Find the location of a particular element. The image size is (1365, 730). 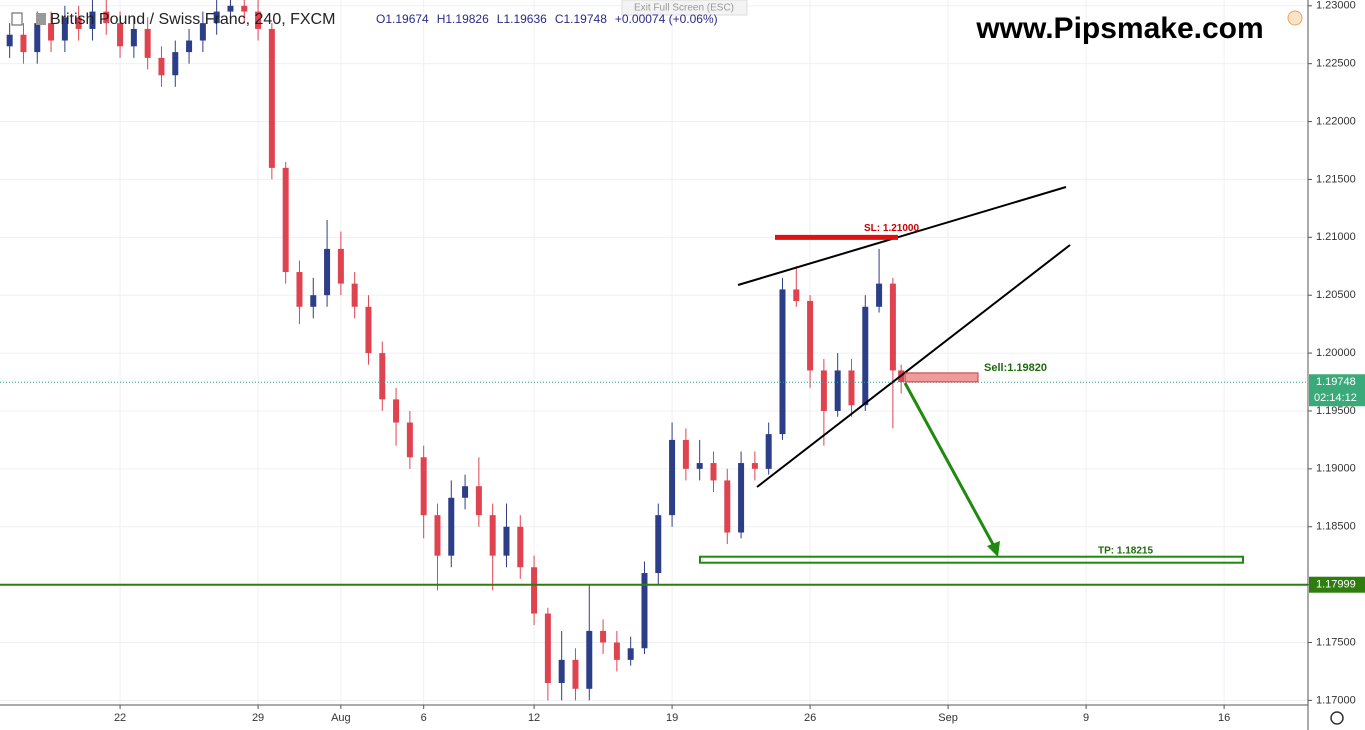

x-tick-label: 19 is located at coordinates (672, 718).